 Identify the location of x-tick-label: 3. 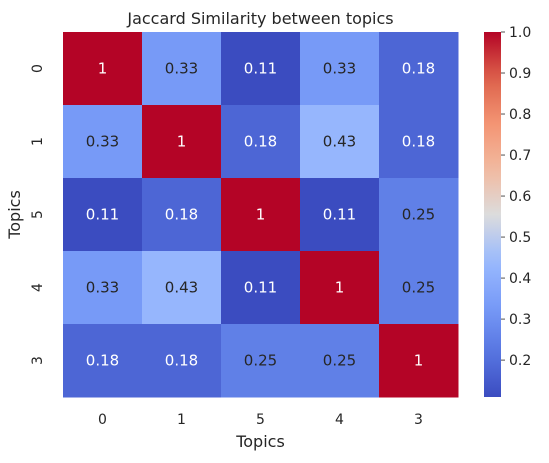
(418, 420).